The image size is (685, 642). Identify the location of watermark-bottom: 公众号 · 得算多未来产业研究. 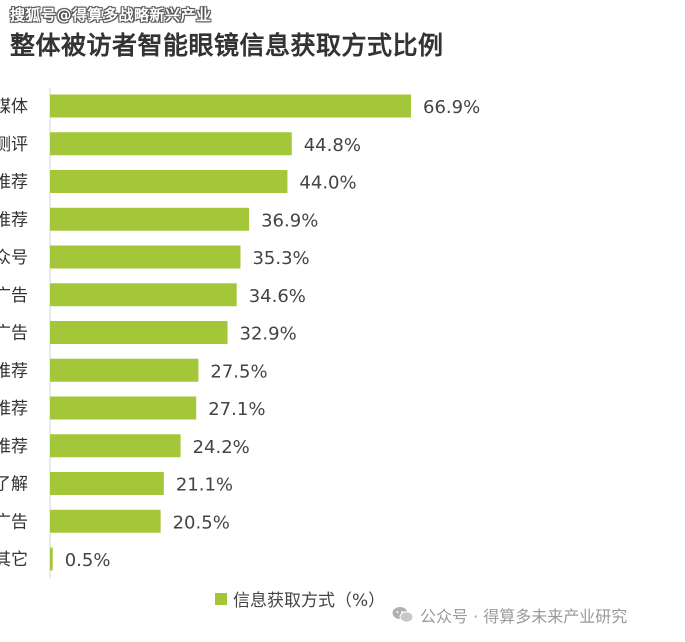
(509, 615).